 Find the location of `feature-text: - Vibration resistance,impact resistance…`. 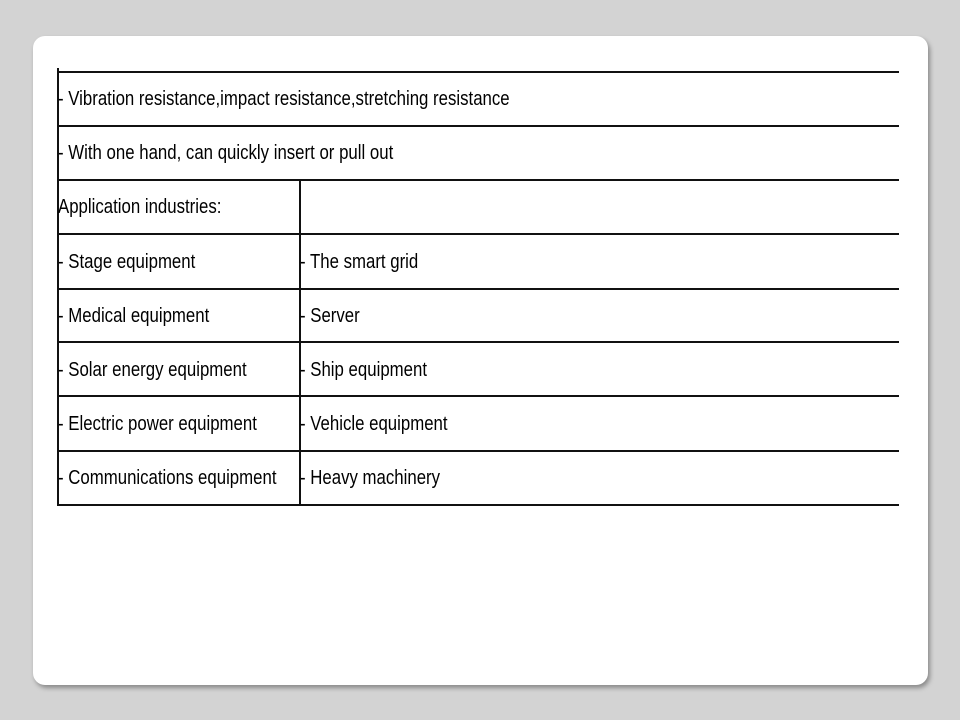

feature-text: - Vibration resistance,impact resistance… is located at coordinates (284, 98).